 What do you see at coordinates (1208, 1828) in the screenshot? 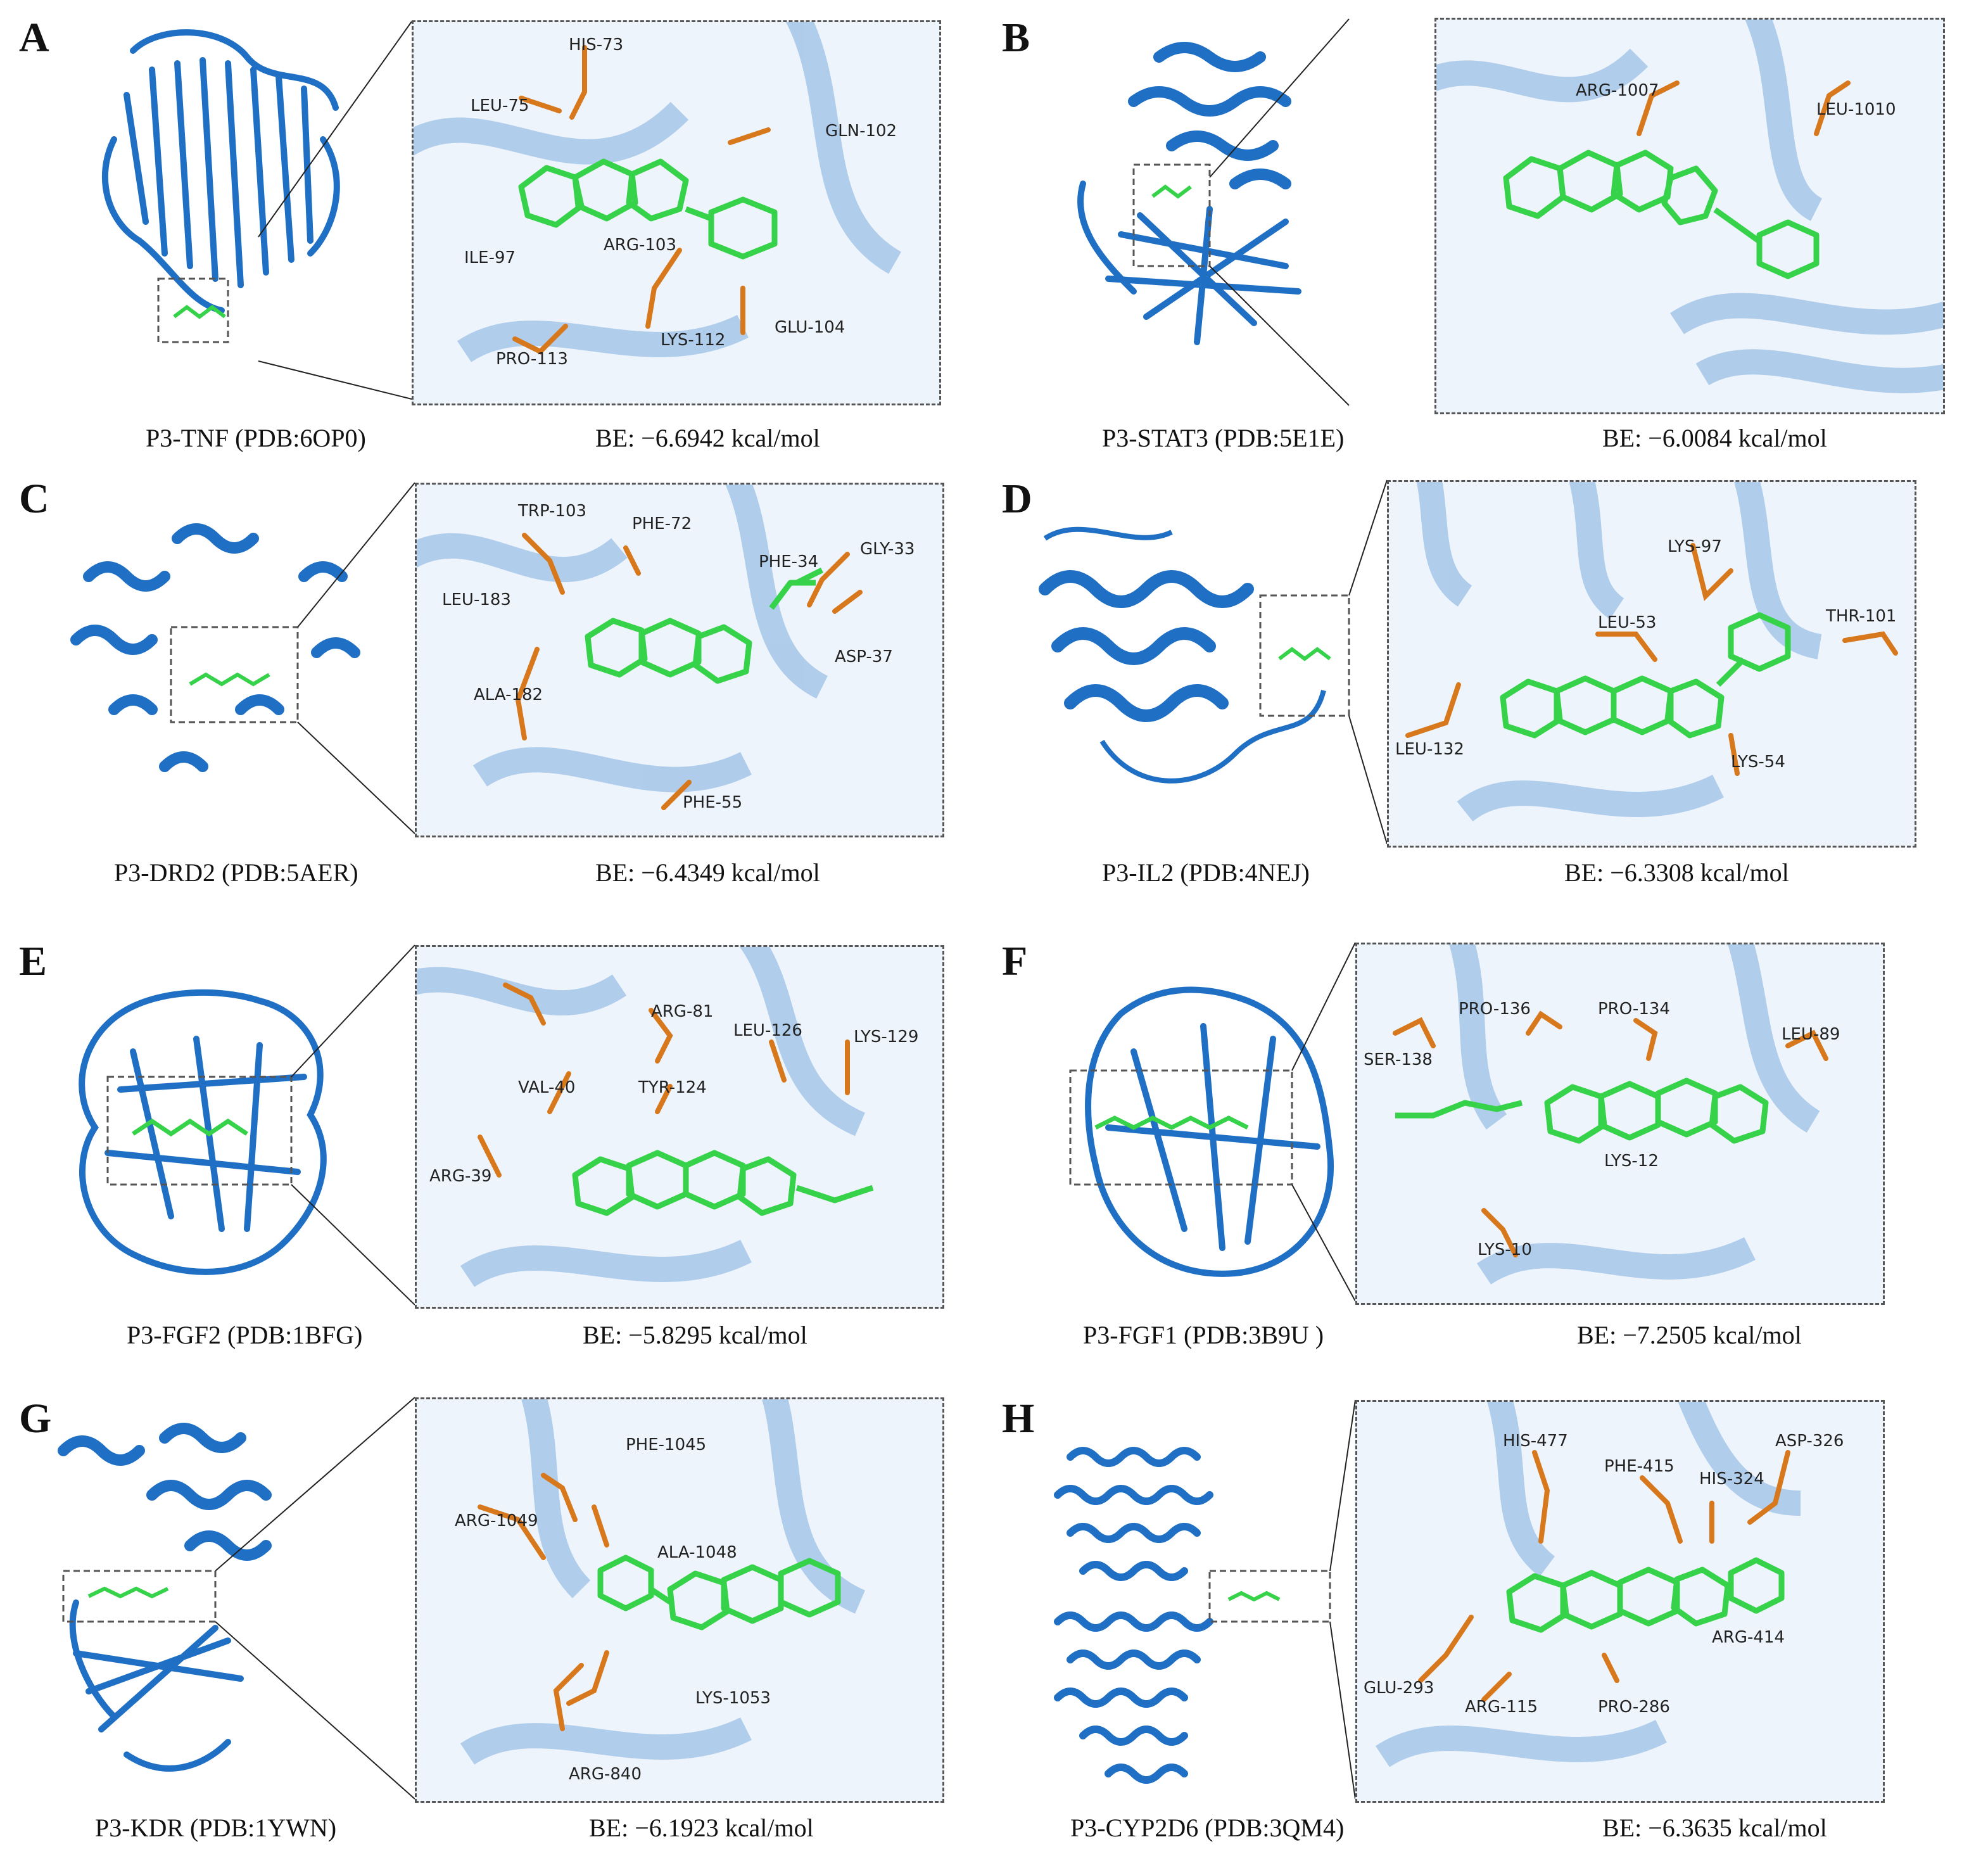
I see `panel-caption: P3-CYP2D6 (PDB:3QM4)` at bounding box center [1208, 1828].